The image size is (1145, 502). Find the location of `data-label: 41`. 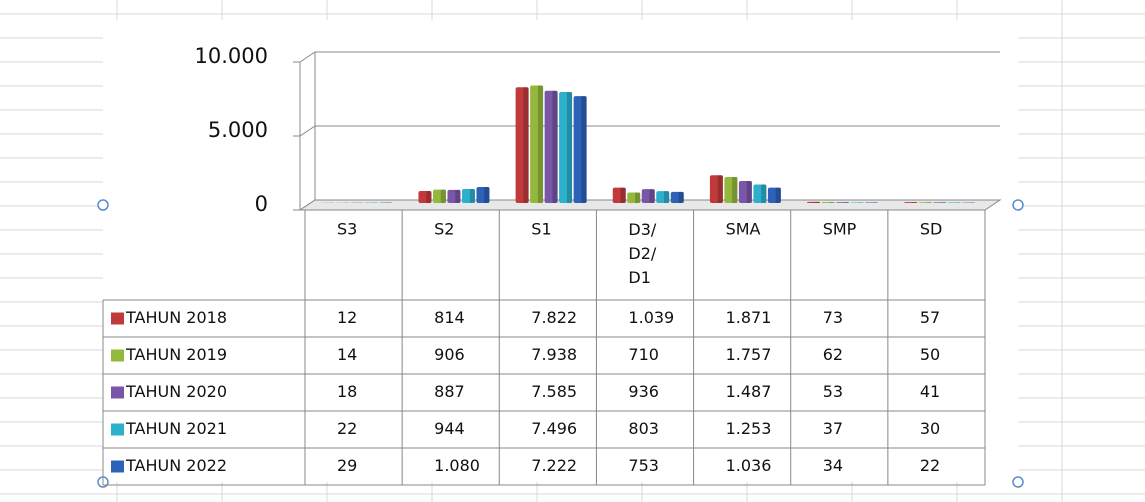

data-label: 41 is located at coordinates (930, 391).